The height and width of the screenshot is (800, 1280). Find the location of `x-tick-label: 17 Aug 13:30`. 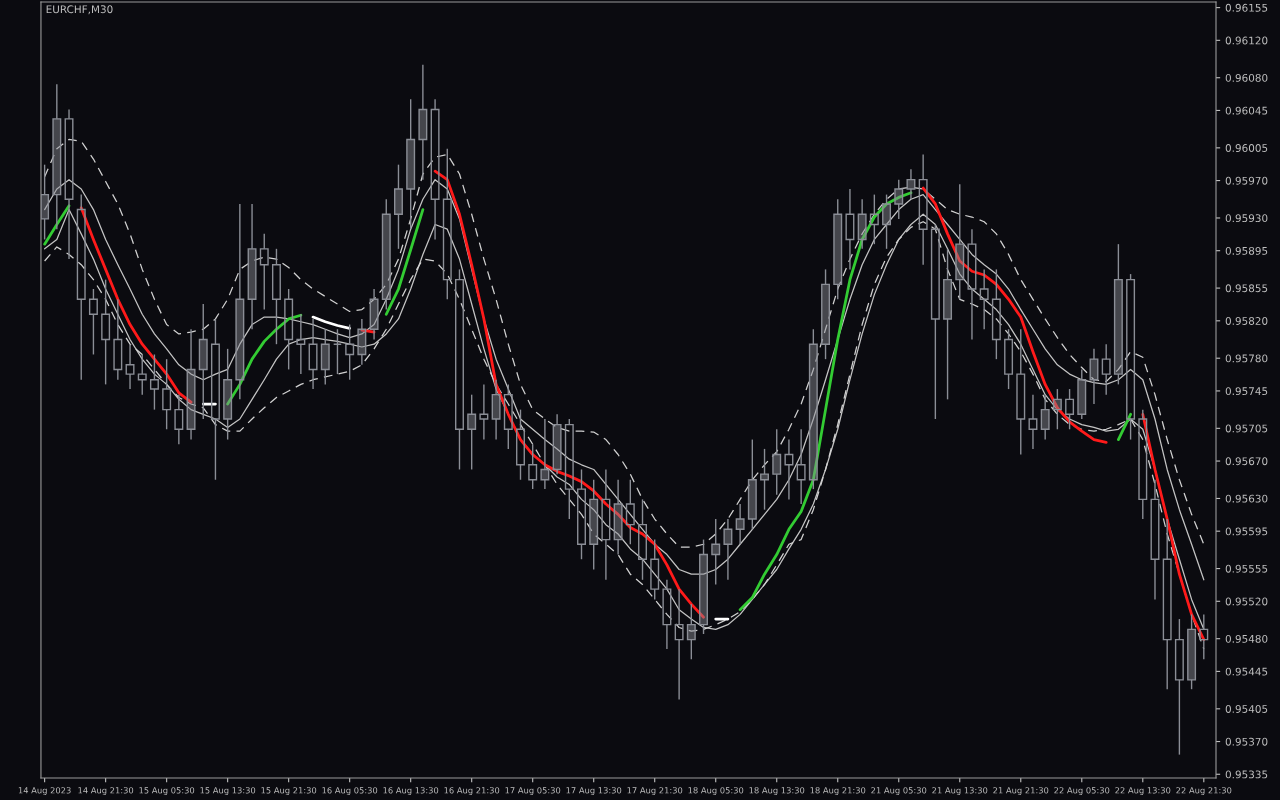

x-tick-label: 17 Aug 13:30 is located at coordinates (594, 791).